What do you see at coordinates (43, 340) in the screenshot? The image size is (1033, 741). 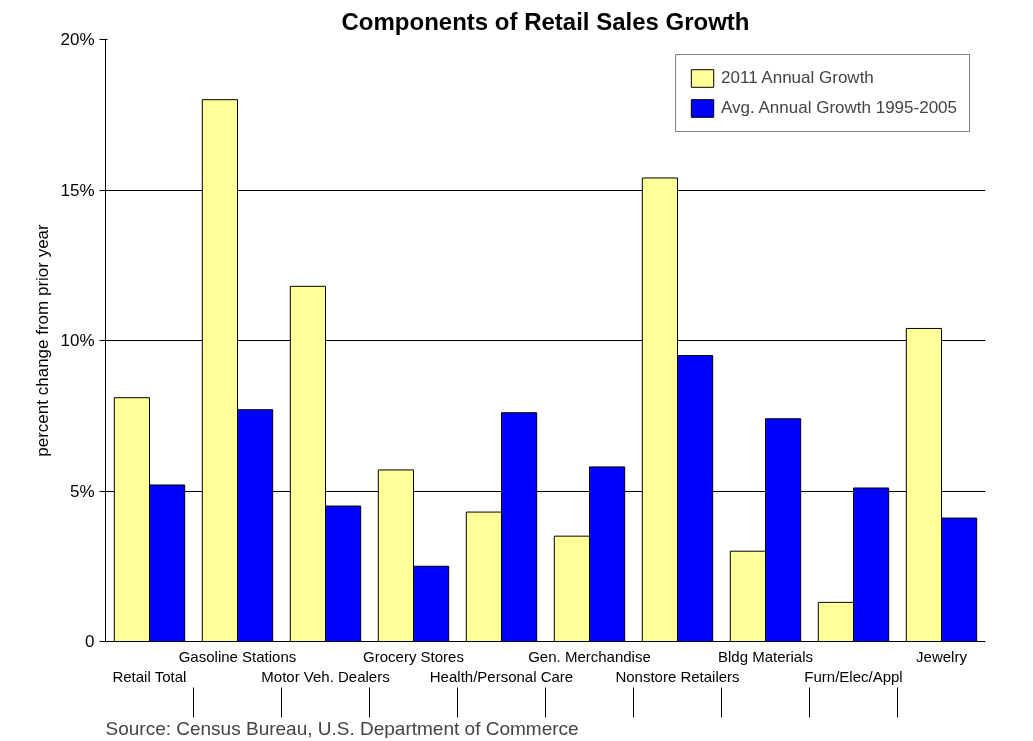 I see `y-axis-title: percent change from prior year` at bounding box center [43, 340].